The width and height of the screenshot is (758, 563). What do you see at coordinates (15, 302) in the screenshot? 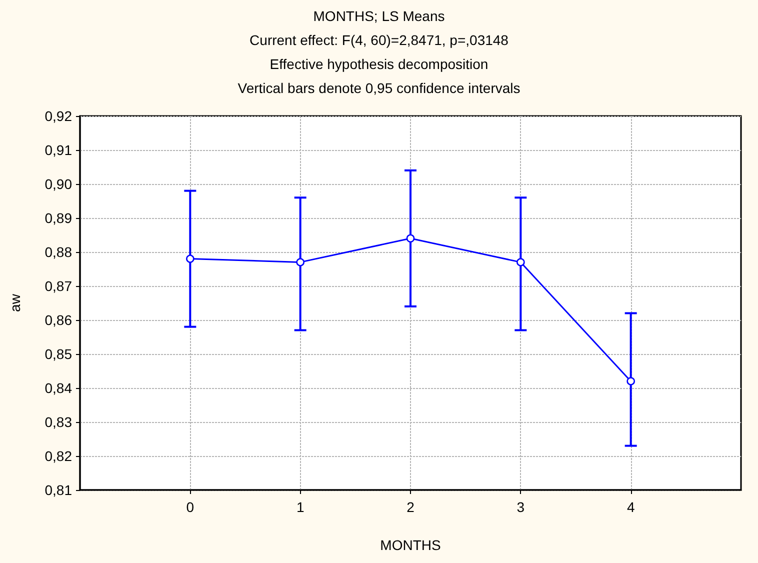
I see `y-axis-title: aw` at bounding box center [15, 302].